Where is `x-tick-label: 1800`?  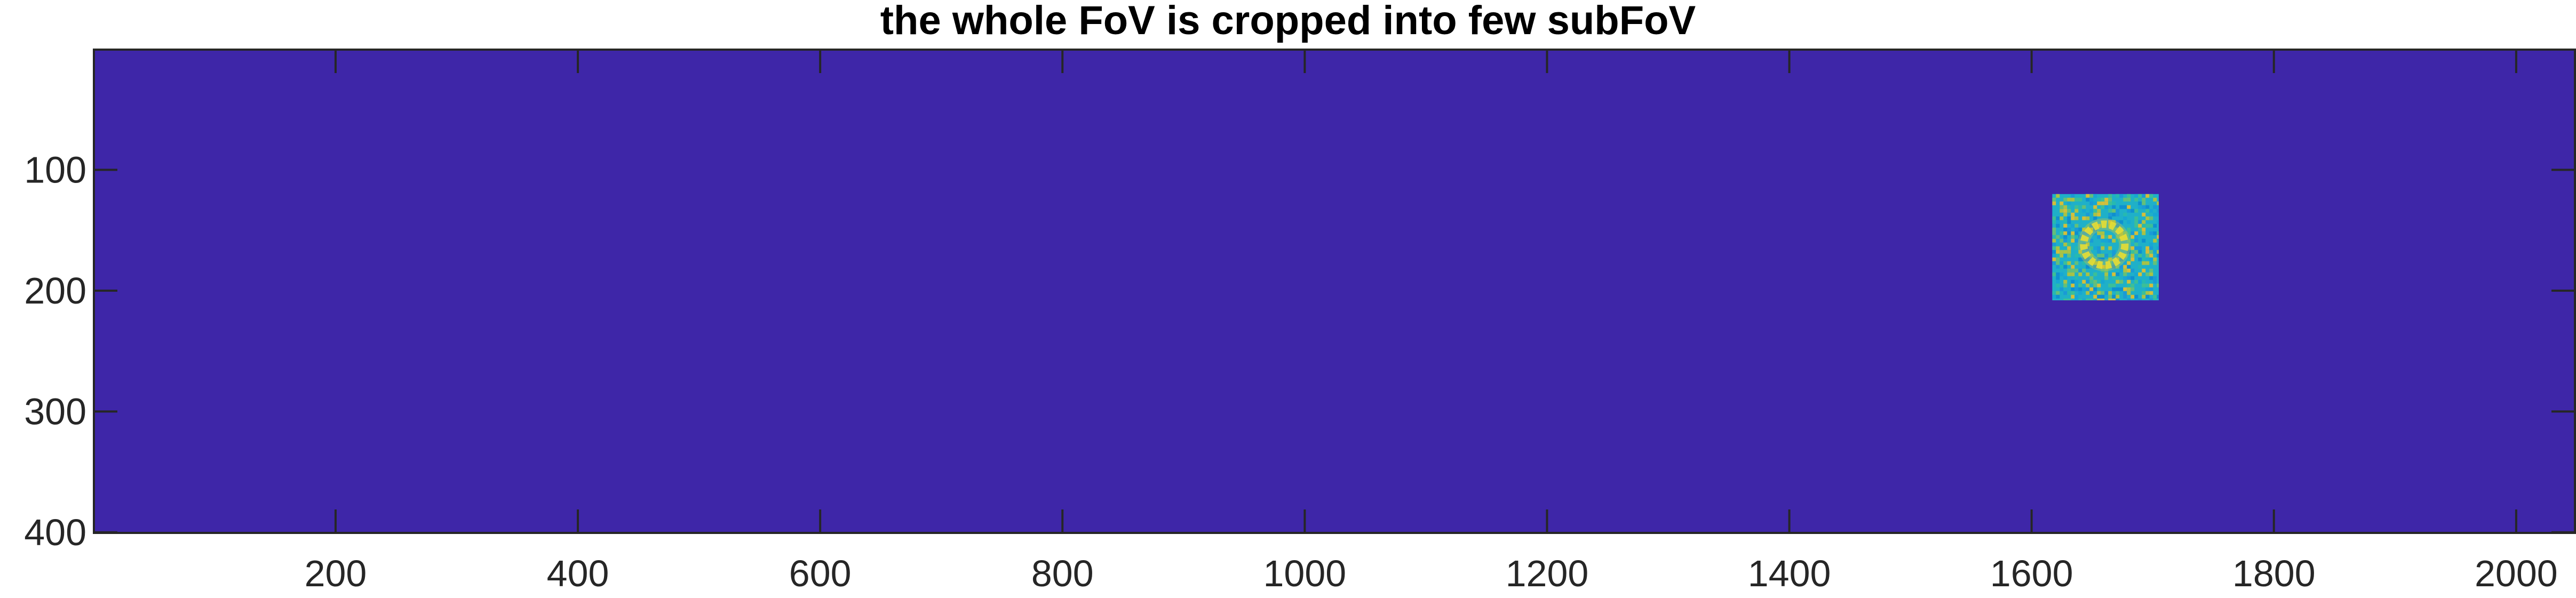
x-tick-label: 1800 is located at coordinates (2274, 573).